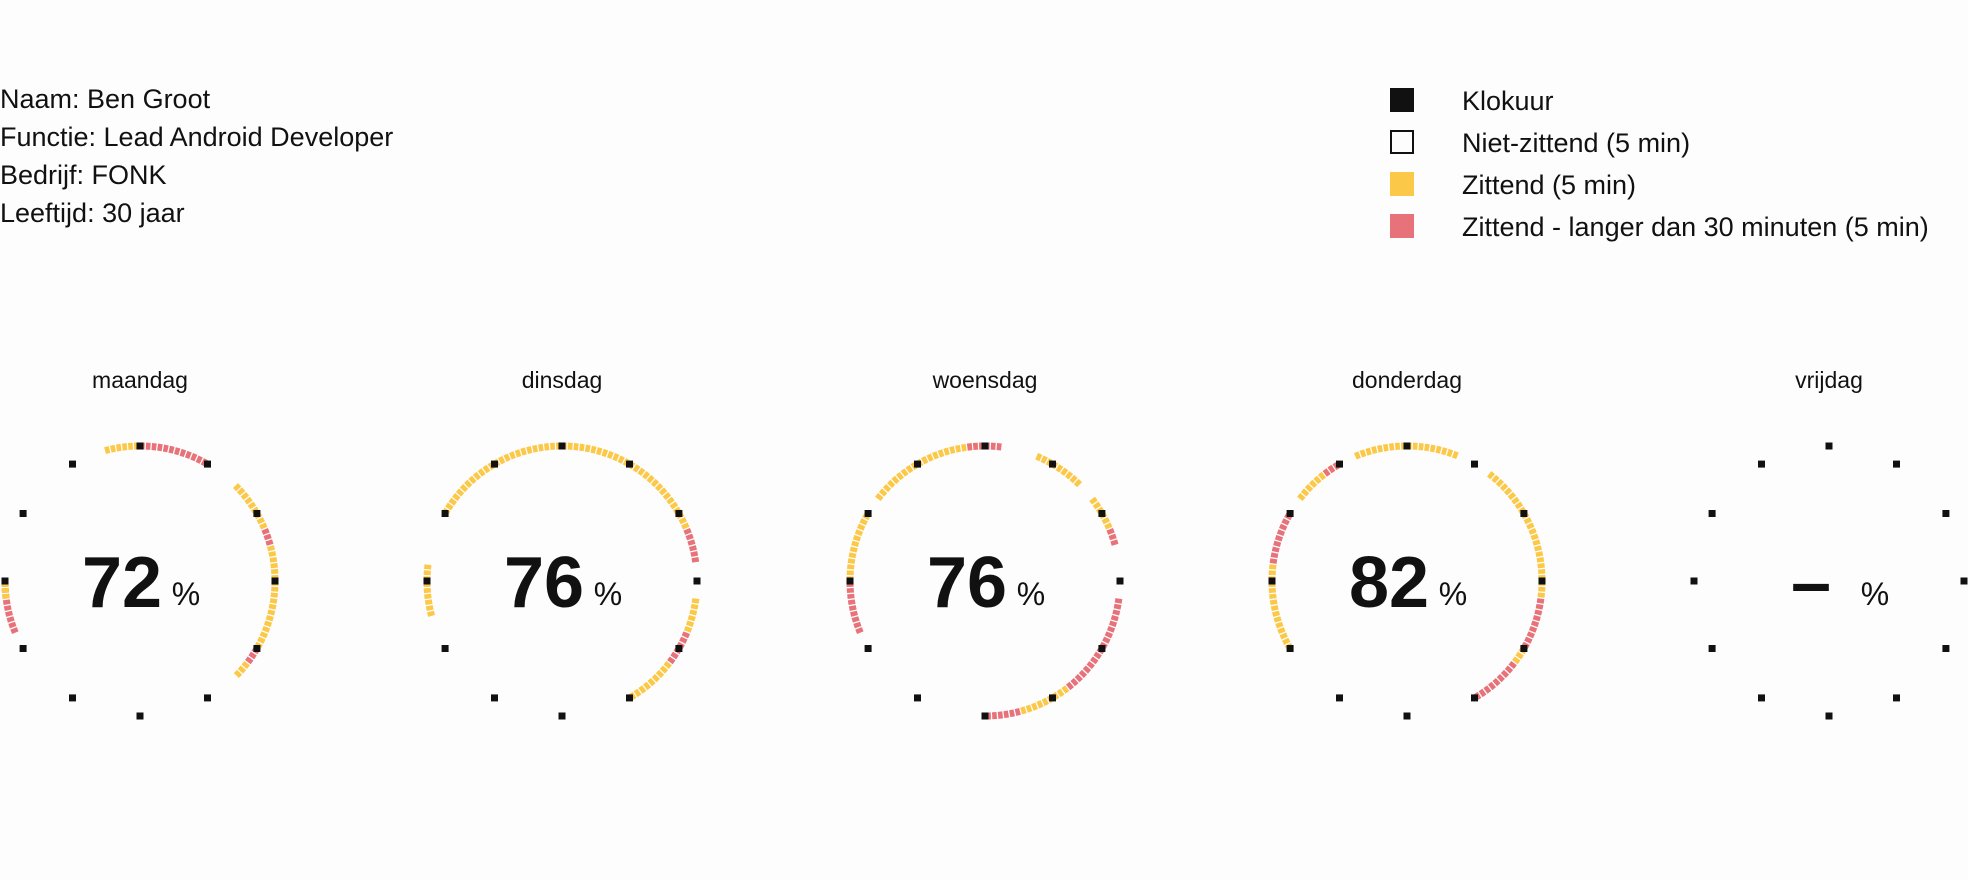  I want to click on profile-name: Naam: Ben Groot, so click(105, 99).